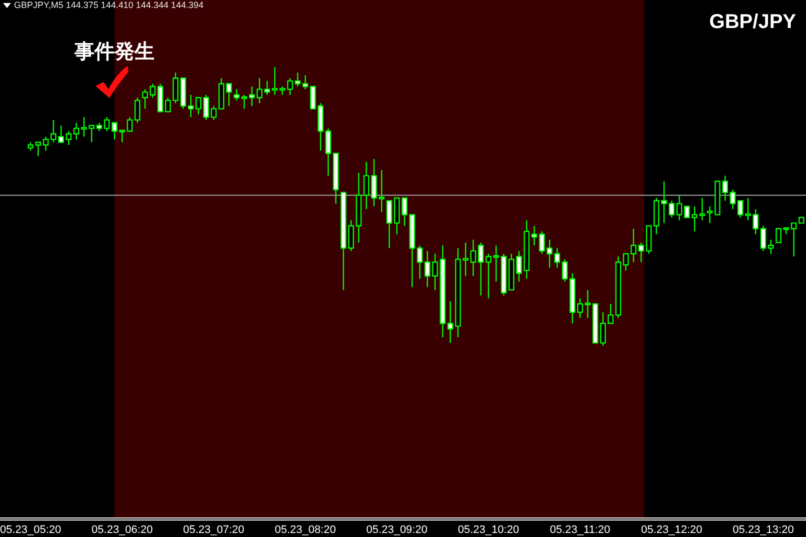 This screenshot has height=537, width=806. Describe the element at coordinates (753, 22) in the screenshot. I see `chart-title: GBP/JPY` at that location.